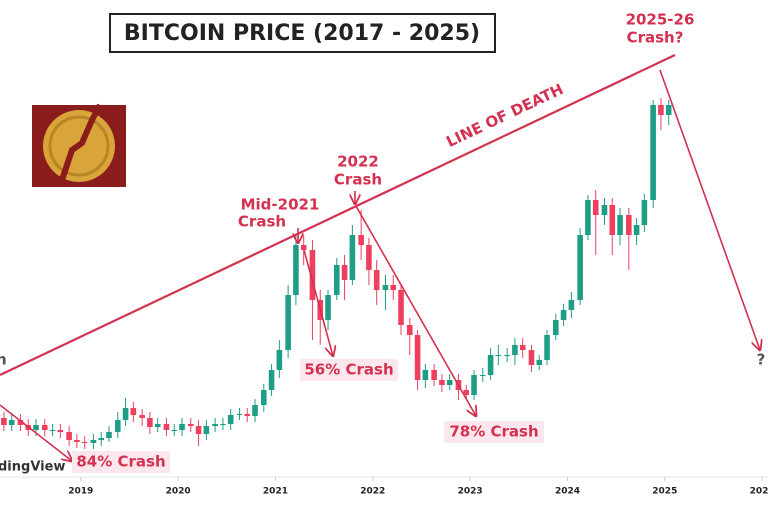 This screenshot has width=768, height=513. I want to click on annotation: 78% Crash, so click(493, 432).